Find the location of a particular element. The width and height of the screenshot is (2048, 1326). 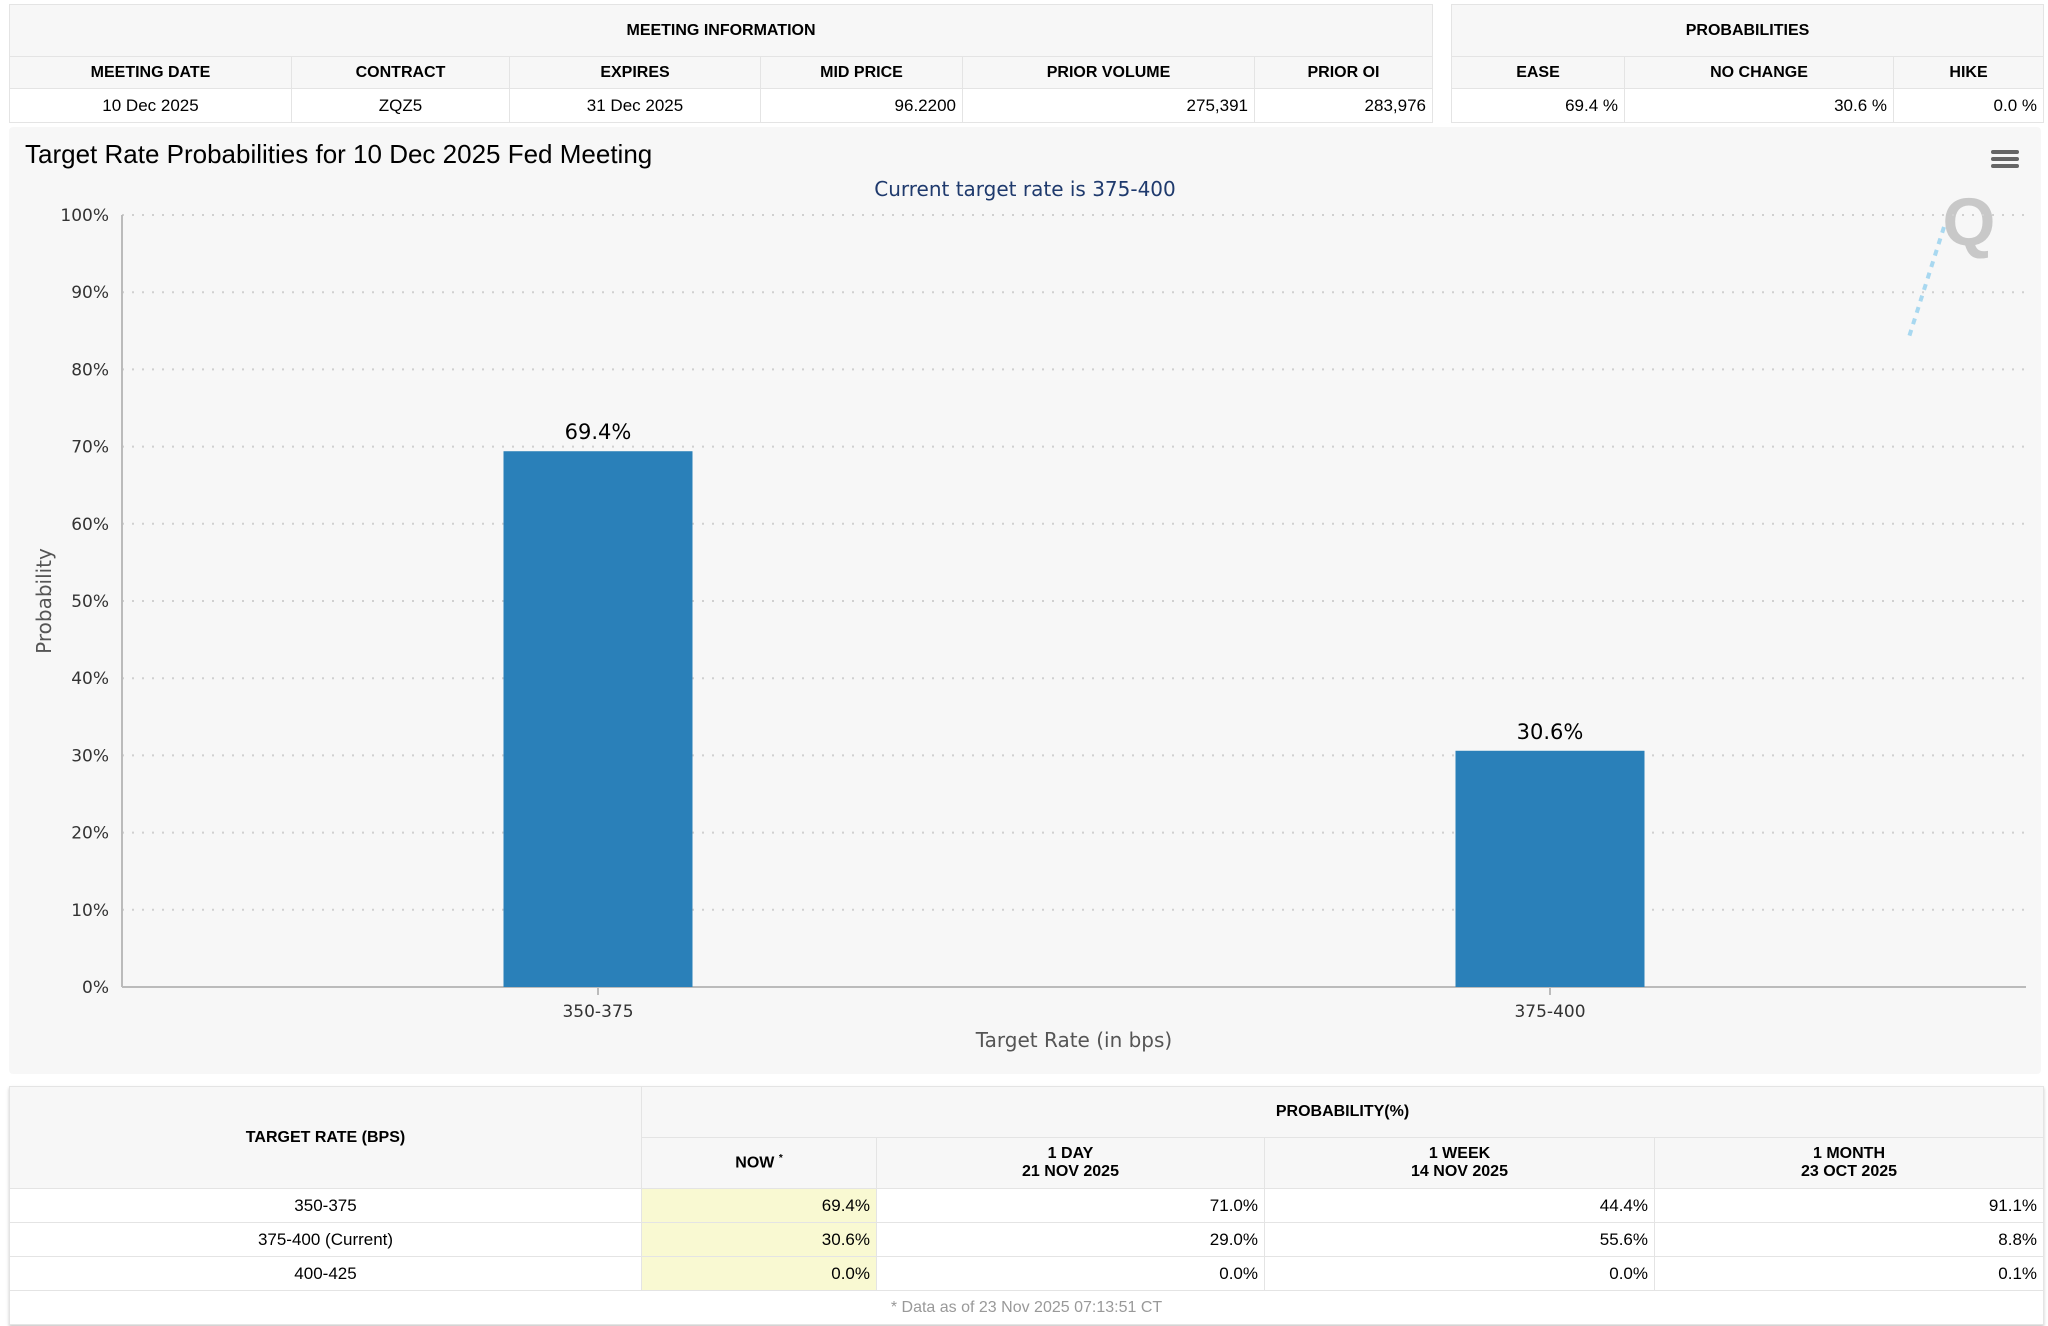

hike-value: 0.0 % is located at coordinates (1968, 105).